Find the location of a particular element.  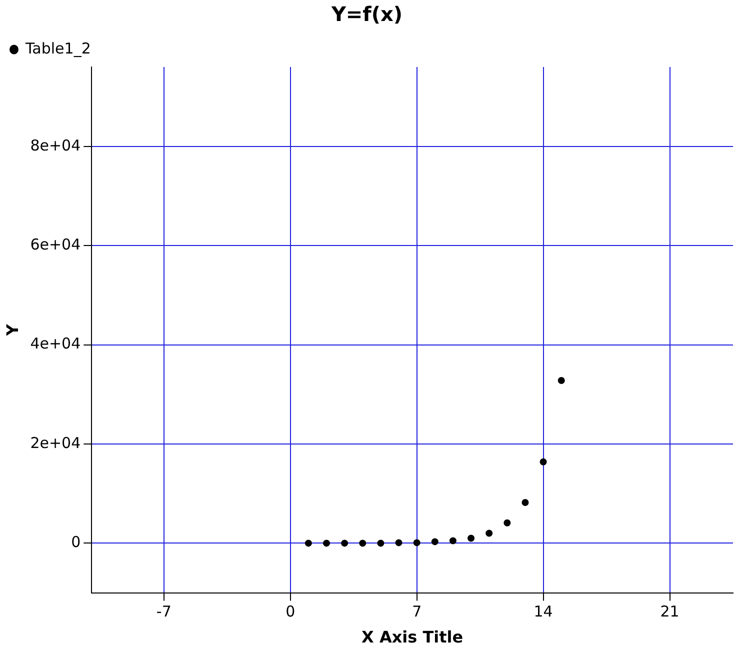

y-tick-label: 8e+04 is located at coordinates (55, 145).